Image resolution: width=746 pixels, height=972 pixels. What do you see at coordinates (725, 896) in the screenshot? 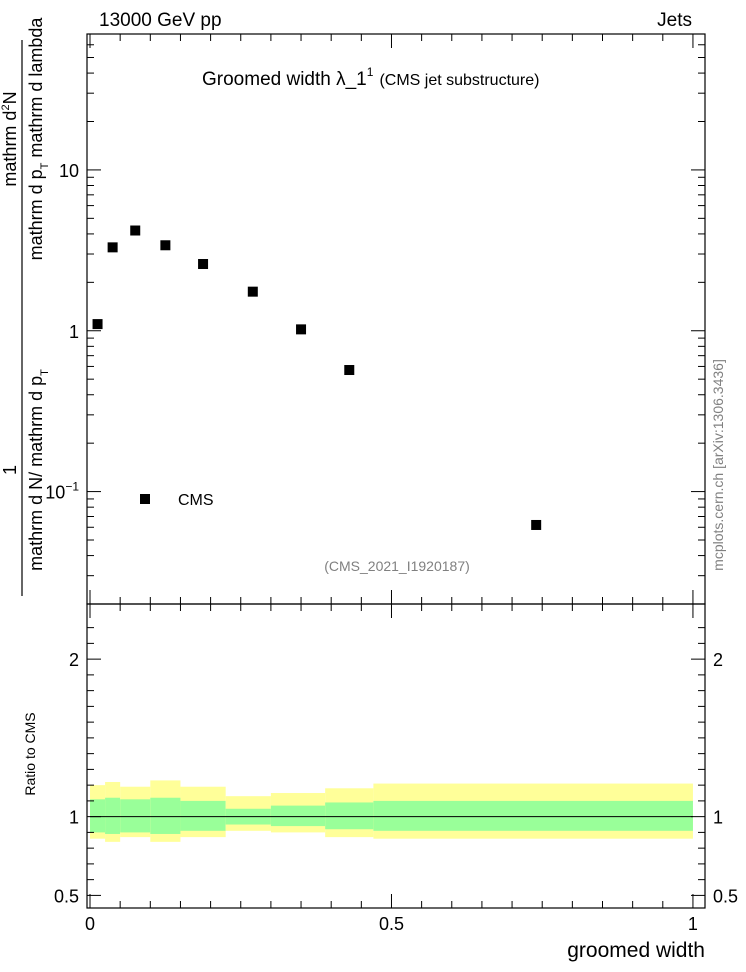
I see `ratio-y-tick-label-right: 0.5` at bounding box center [725, 896].